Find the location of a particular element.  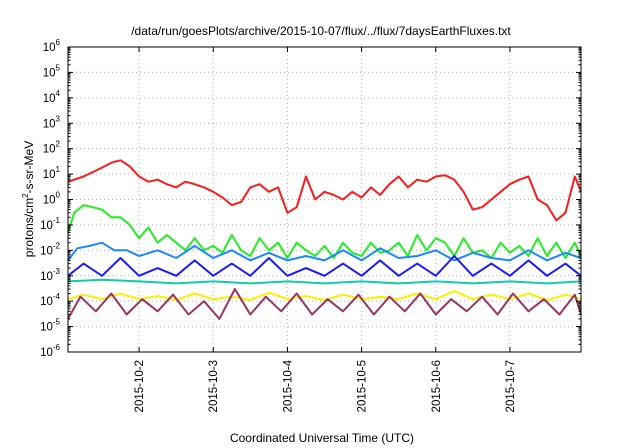

y-tick-label: 10⁻¹ is located at coordinates (50, 224).